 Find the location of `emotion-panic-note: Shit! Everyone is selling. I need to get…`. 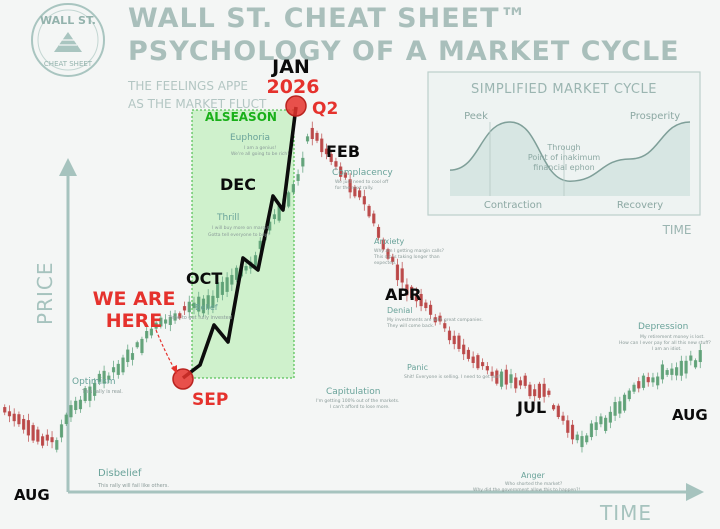

emotion-panic-note: Shit! Everyone is selling. I need to get… is located at coordinates (452, 377).